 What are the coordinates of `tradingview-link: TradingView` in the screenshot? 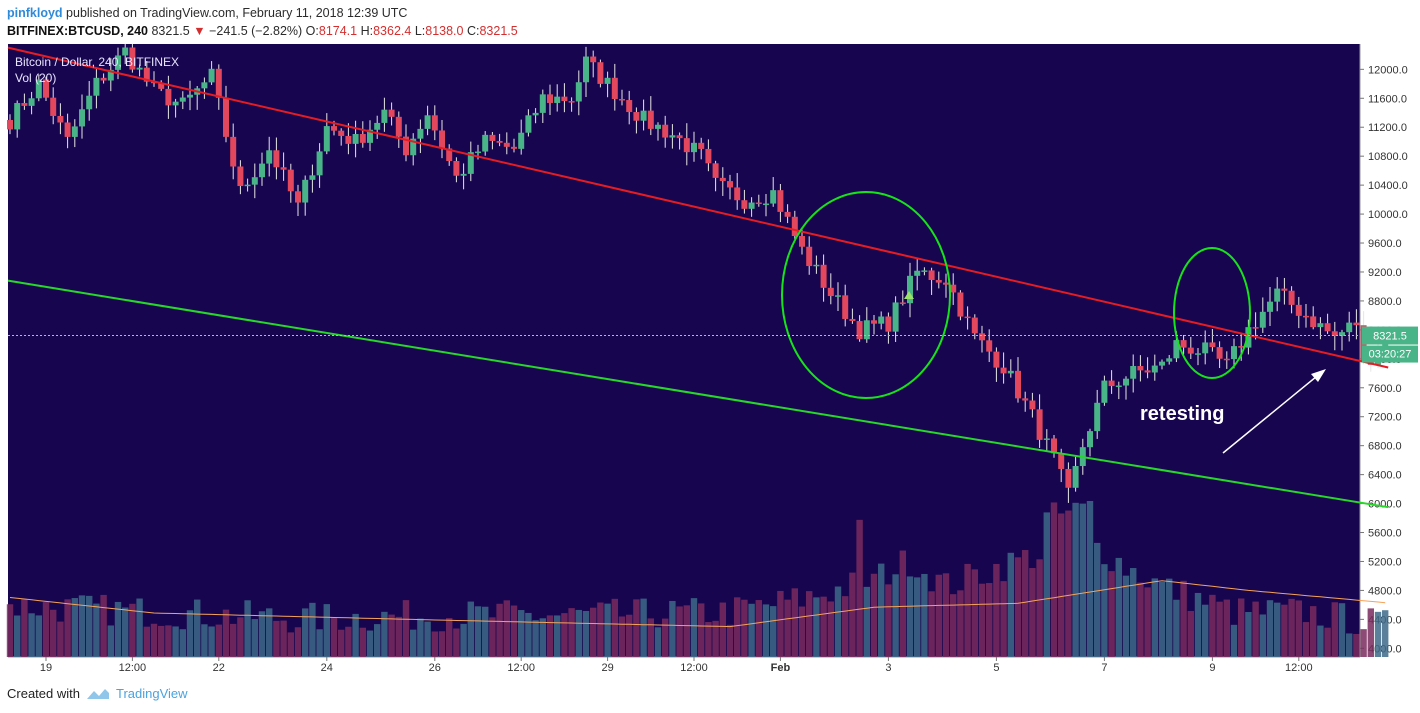 It's located at (151, 693).